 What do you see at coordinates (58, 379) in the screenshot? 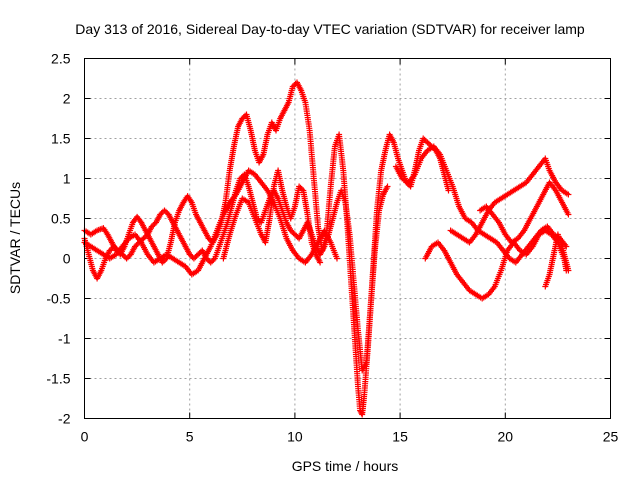
I see `y-tick-label: -1.5` at bounding box center [58, 379].